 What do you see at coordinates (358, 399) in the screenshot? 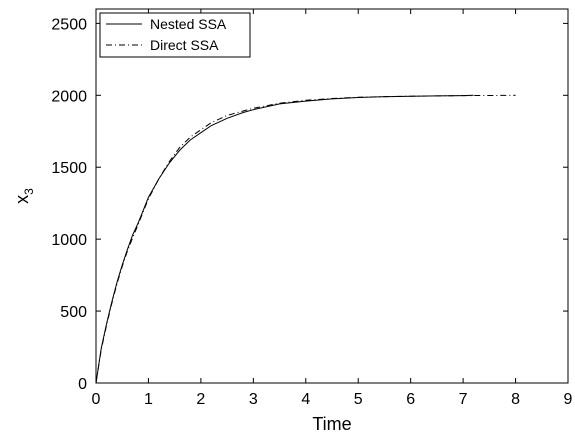
I see `x-tick-label: 5` at bounding box center [358, 399].